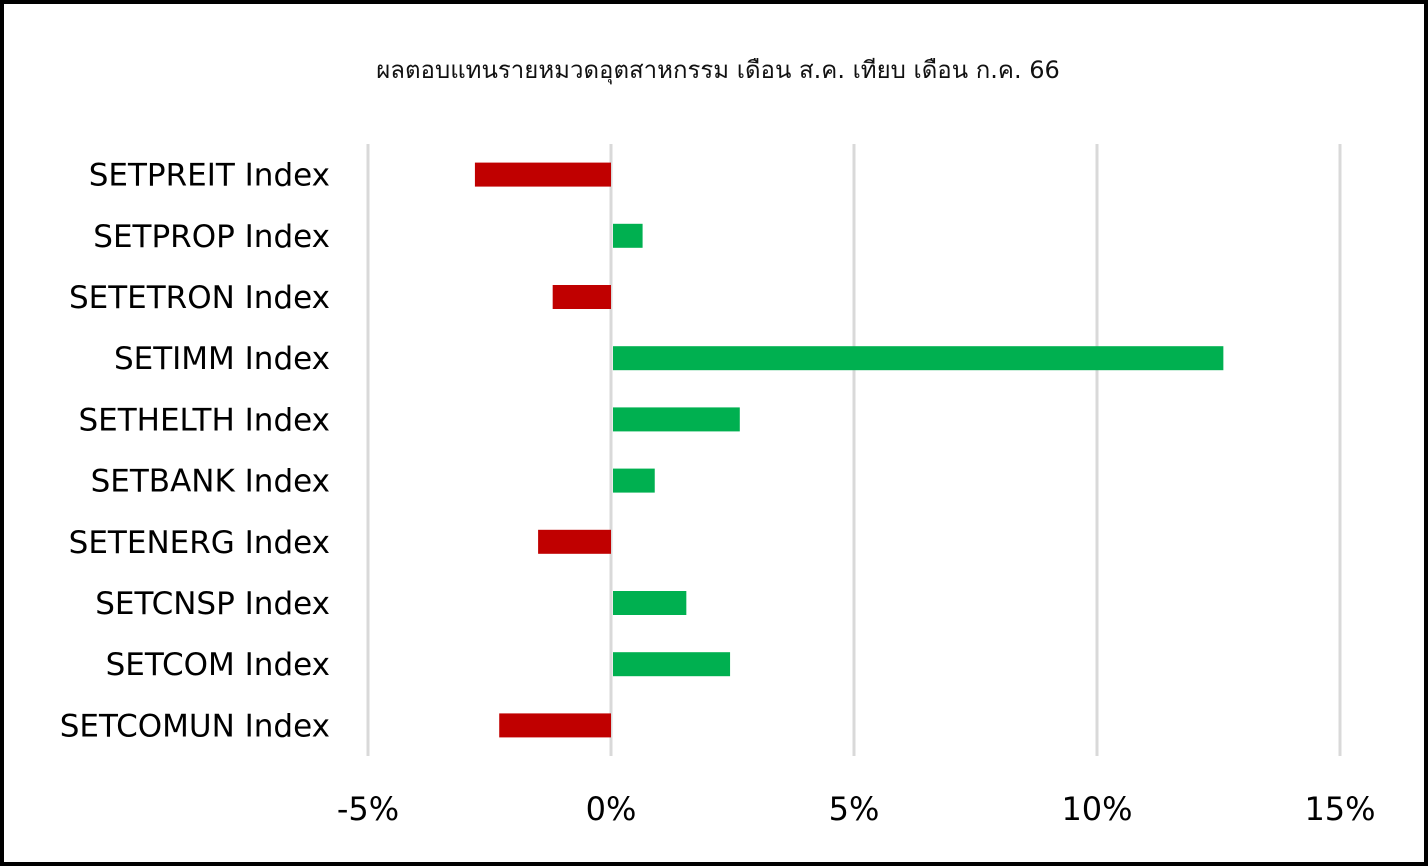 The height and width of the screenshot is (866, 1428). Describe the element at coordinates (199, 543) in the screenshot. I see `category-label: SETENERG Index` at that location.